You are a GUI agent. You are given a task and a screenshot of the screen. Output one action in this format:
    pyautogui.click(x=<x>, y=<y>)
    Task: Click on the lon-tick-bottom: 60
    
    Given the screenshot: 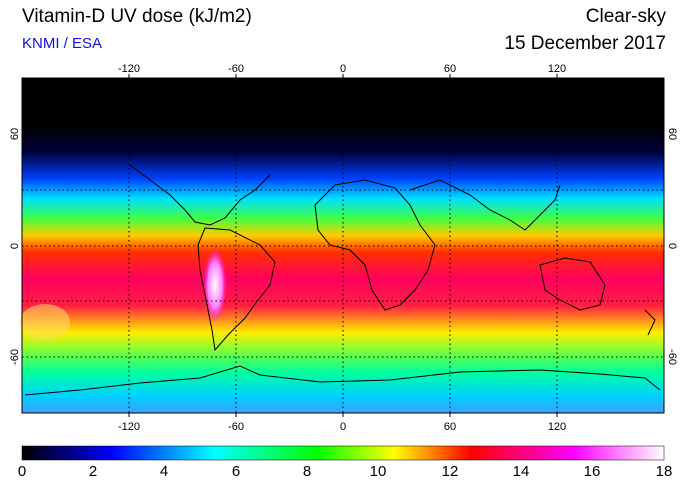 What is the action you would take?
    pyautogui.click(x=450, y=427)
    